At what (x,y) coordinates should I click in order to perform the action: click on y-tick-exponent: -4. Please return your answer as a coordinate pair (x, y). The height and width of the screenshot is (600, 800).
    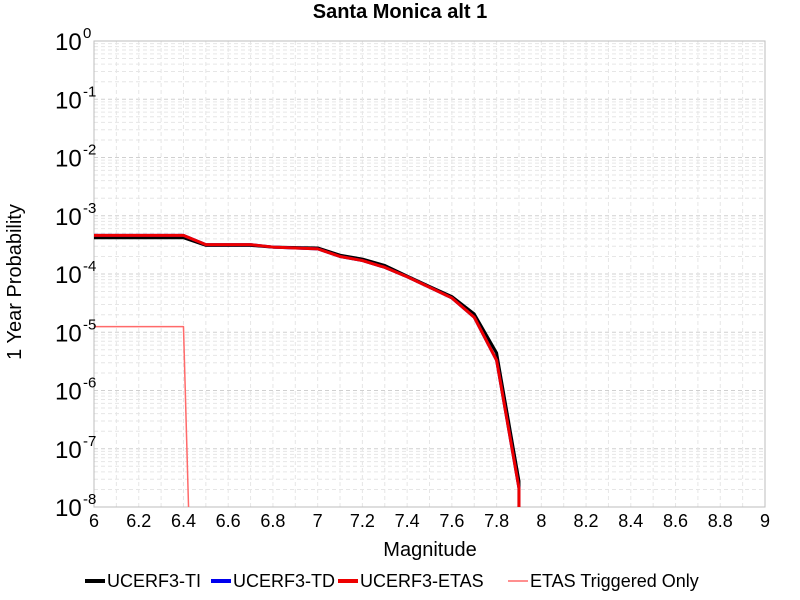
    Looking at the image, I should click on (89, 266).